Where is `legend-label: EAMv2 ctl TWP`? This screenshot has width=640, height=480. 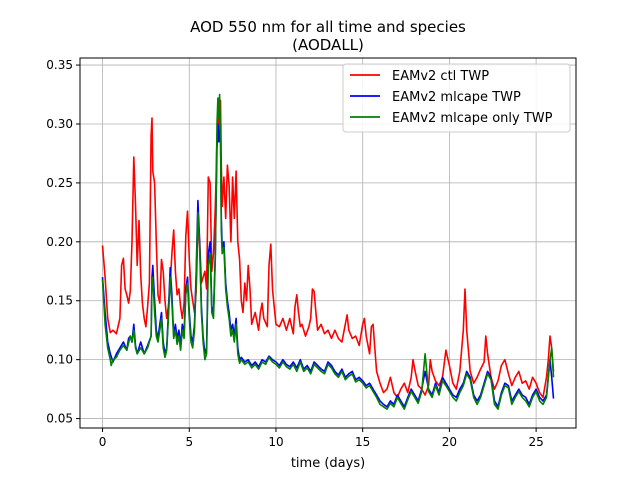 legend-label: EAMv2 ctl TWP is located at coordinates (440, 76).